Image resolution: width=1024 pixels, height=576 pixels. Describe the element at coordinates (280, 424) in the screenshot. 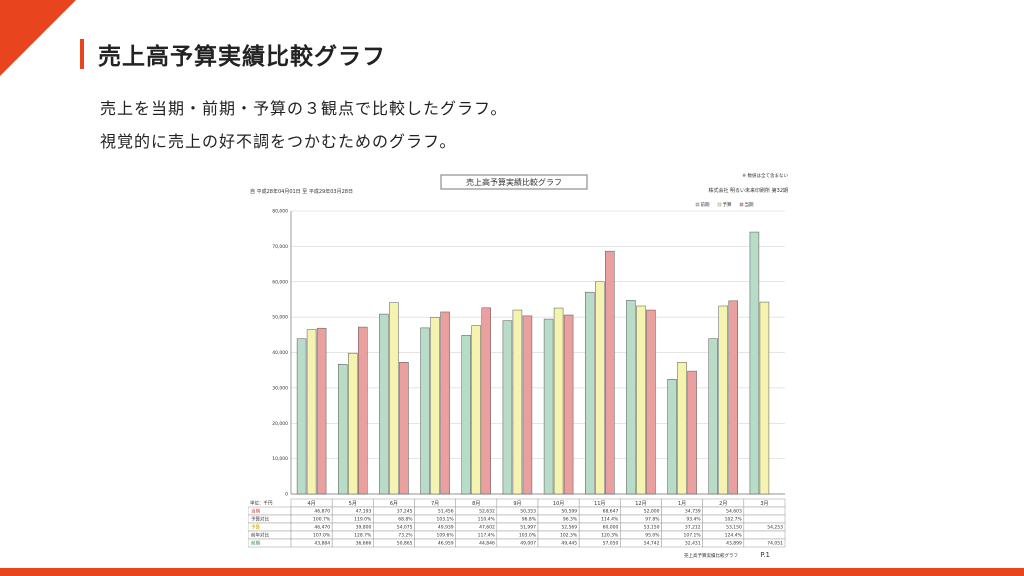

I see `y-tick-label: 20,000` at that location.